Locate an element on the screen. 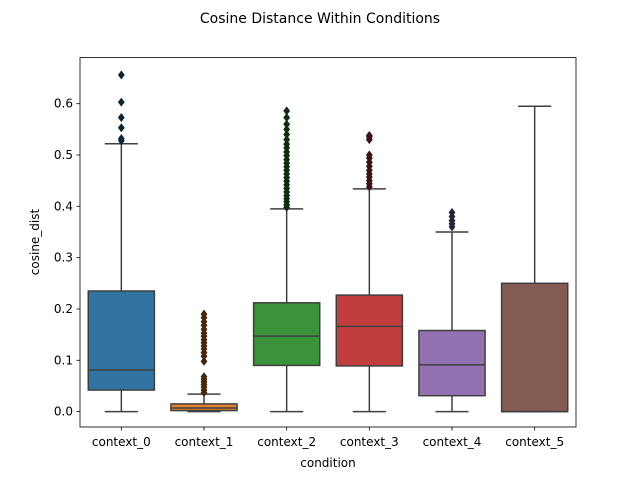 The image size is (640, 480). y-tick-label: 0.6 is located at coordinates (63, 104).